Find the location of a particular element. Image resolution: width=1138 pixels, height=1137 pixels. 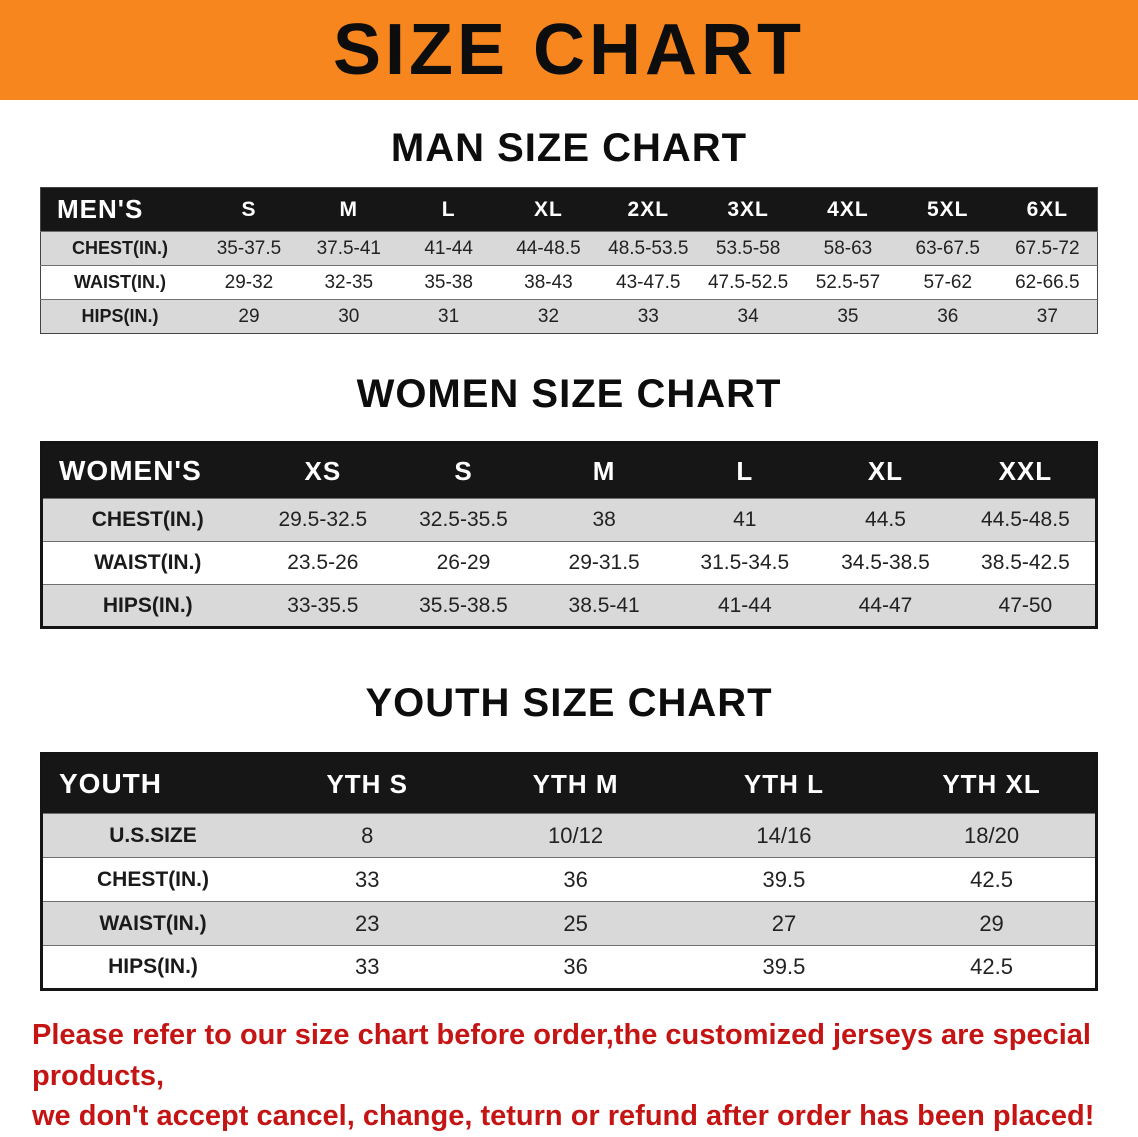

value-cell: 27 is located at coordinates (784, 923).